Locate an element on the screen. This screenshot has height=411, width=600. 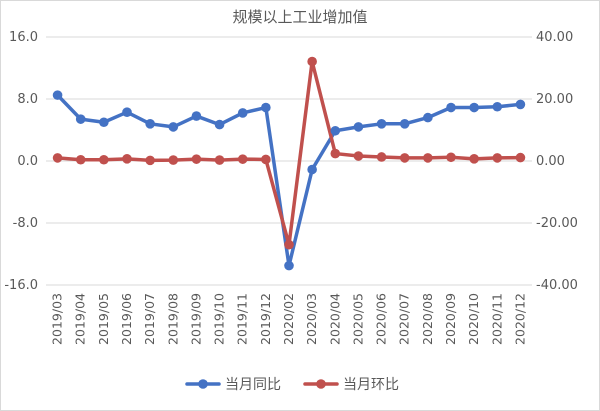
right-axis-tick-label: 0.00 is located at coordinates (550, 161).